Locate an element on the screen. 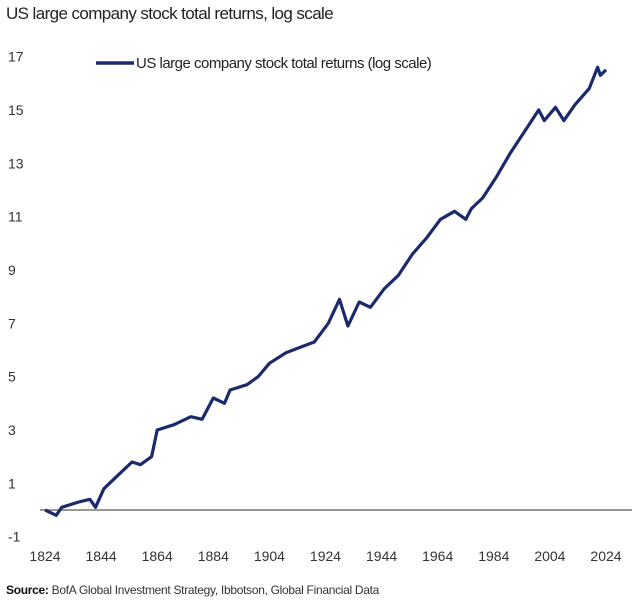  y-tick-label: 1 is located at coordinates (12, 483).